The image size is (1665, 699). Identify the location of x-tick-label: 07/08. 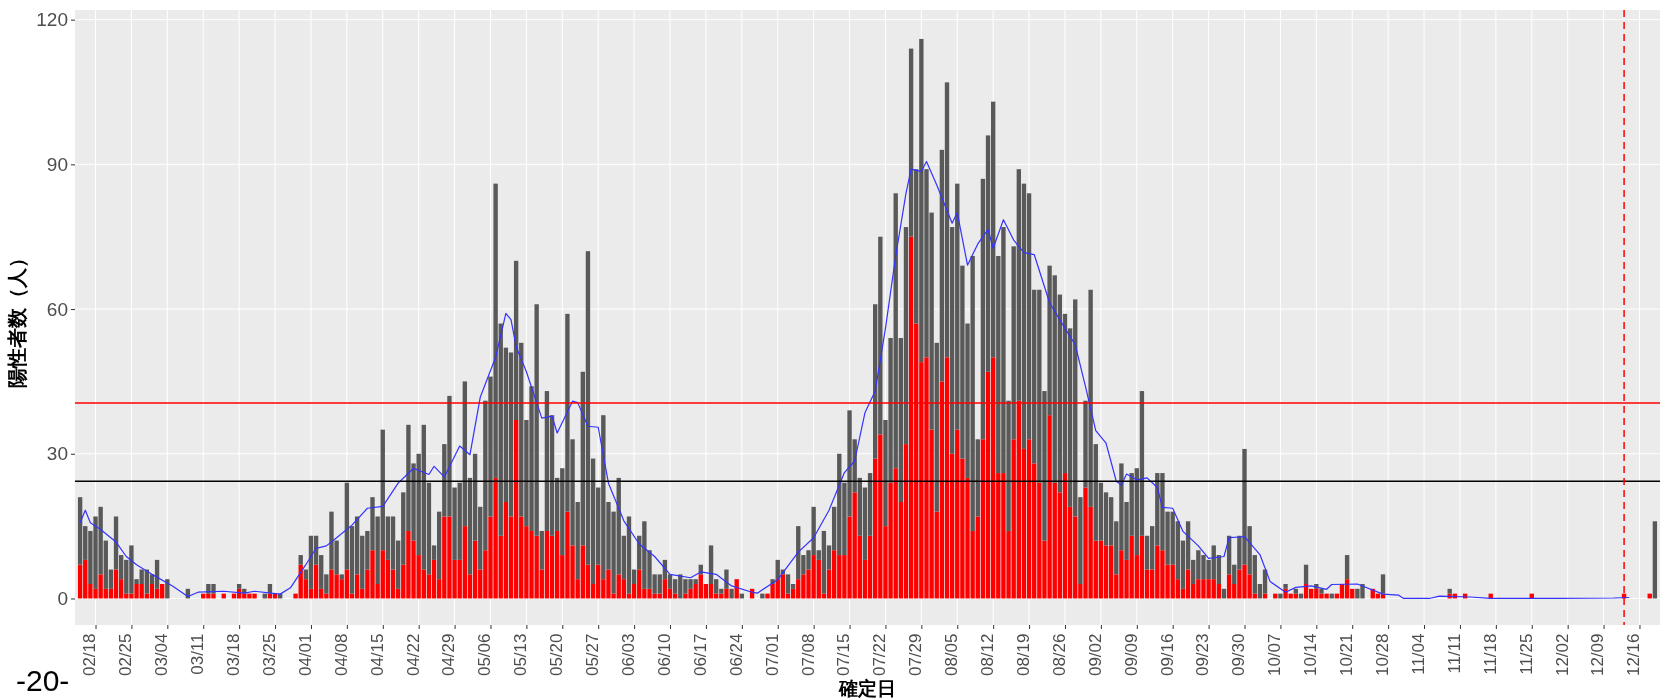
(808, 655).